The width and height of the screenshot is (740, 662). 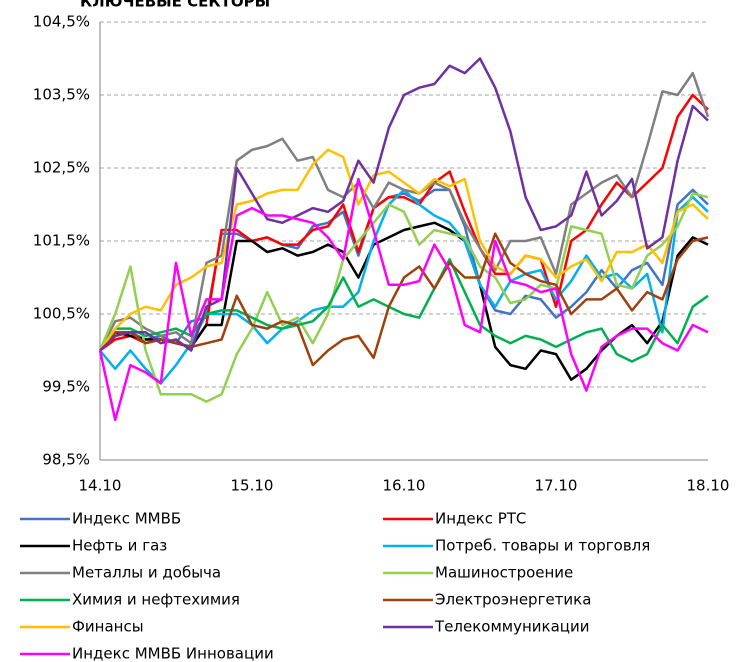 What do you see at coordinates (108, 627) in the screenshot?
I see `legend-label: Финансы` at bounding box center [108, 627].